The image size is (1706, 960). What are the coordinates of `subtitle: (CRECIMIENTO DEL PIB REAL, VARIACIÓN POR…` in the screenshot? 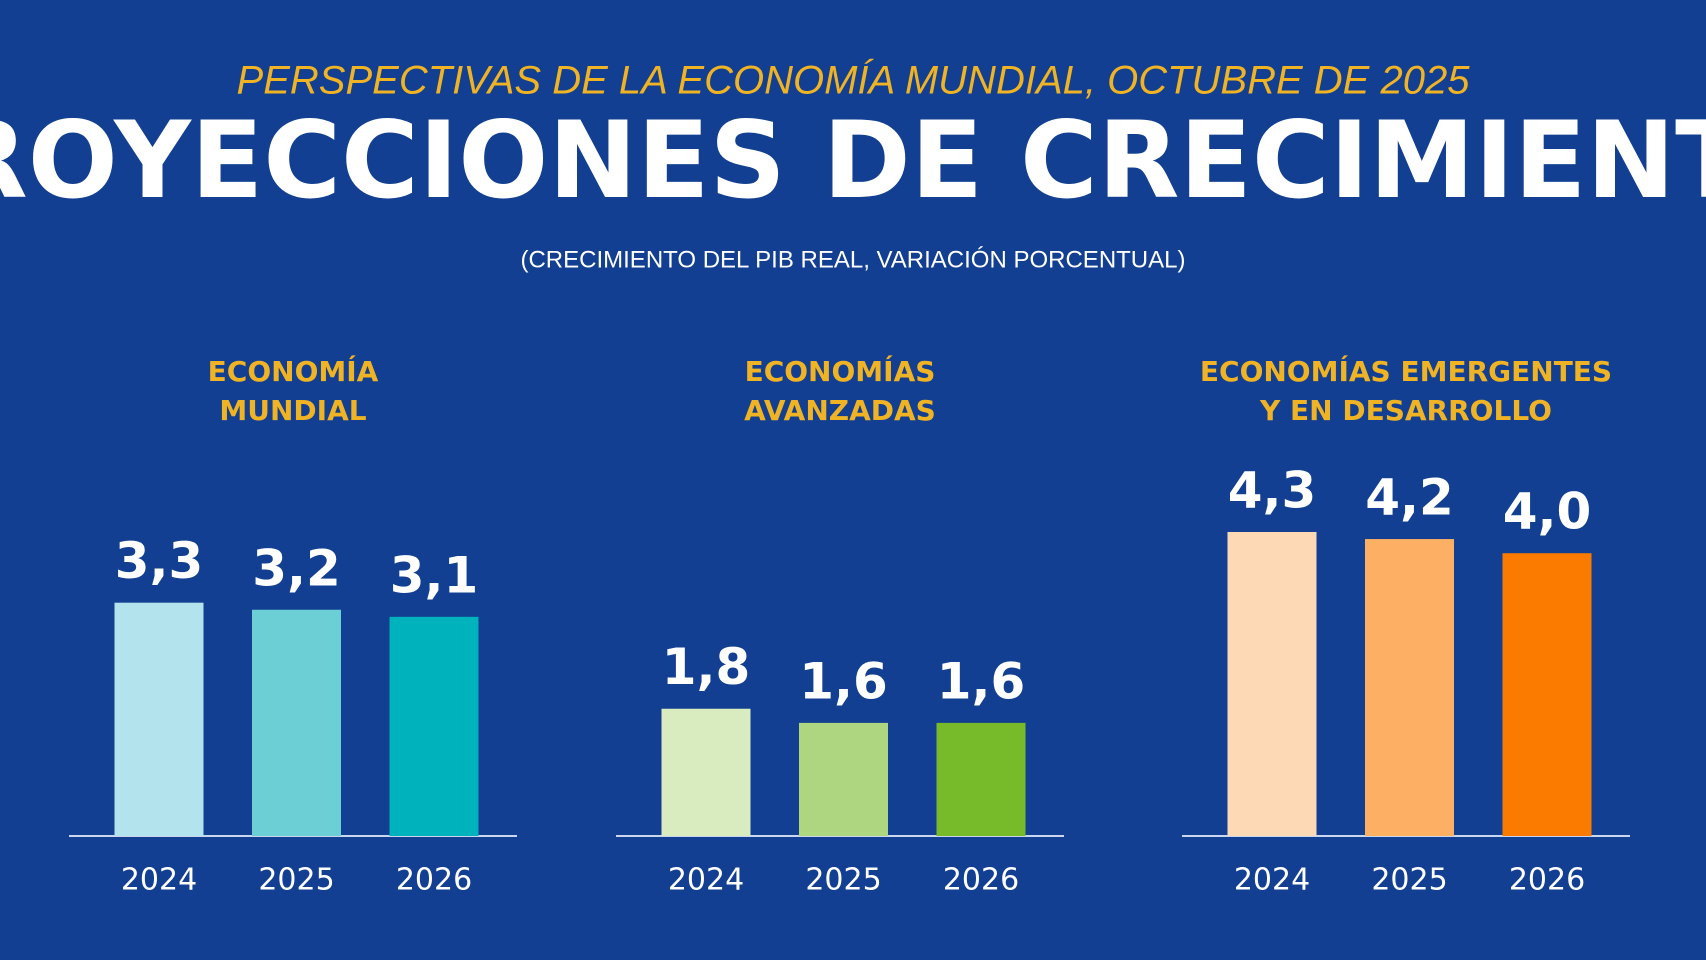 It's located at (852, 259).